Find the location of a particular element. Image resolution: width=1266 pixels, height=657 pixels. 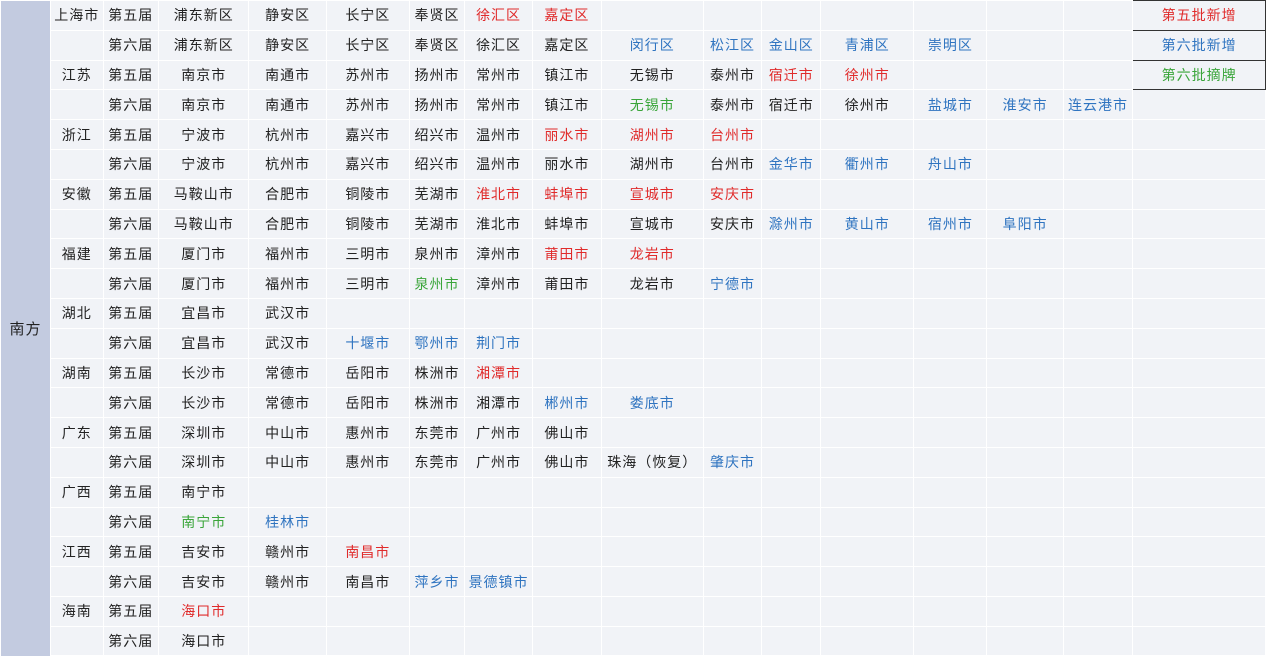

city-cell: 马鞍山市 is located at coordinates (203, 224).